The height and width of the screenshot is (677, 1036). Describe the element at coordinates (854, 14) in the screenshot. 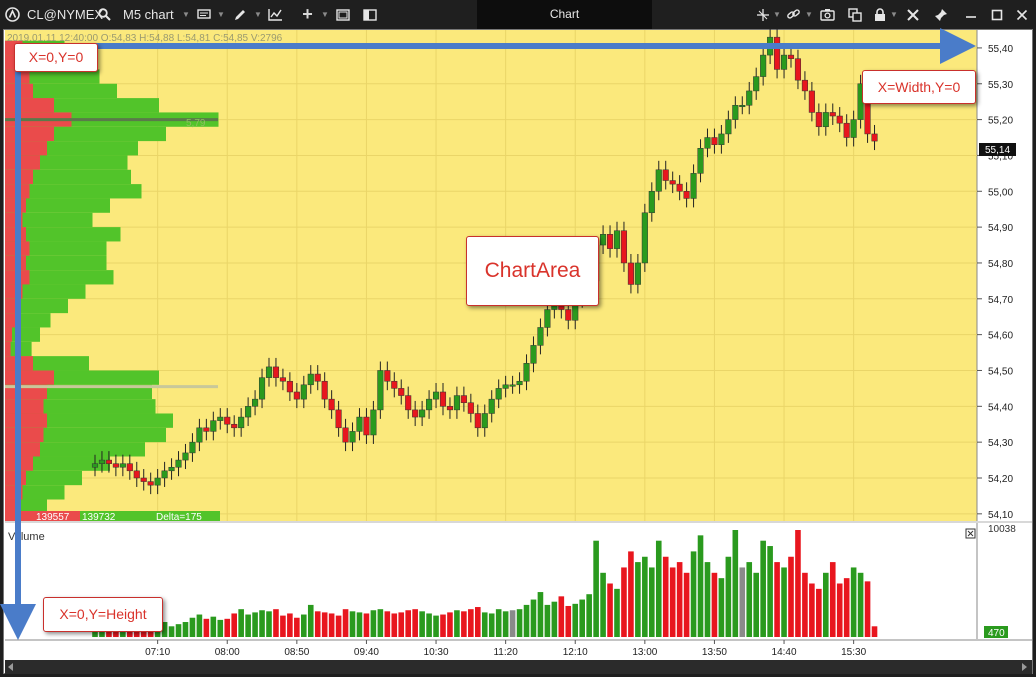

I see `copy-window-icon` at that location.